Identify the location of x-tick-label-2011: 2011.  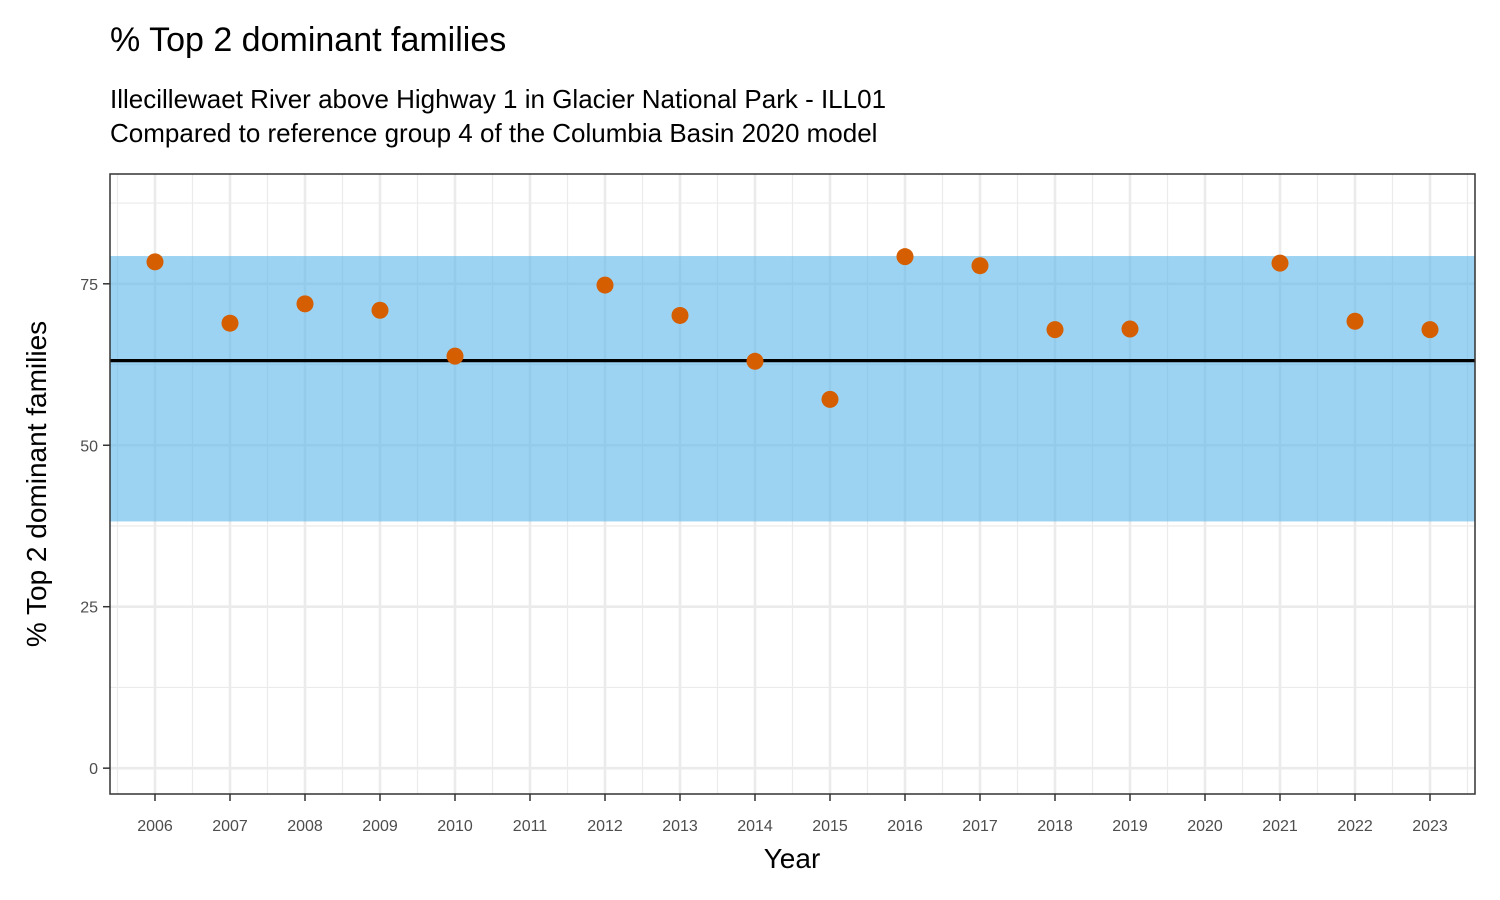
(530, 826).